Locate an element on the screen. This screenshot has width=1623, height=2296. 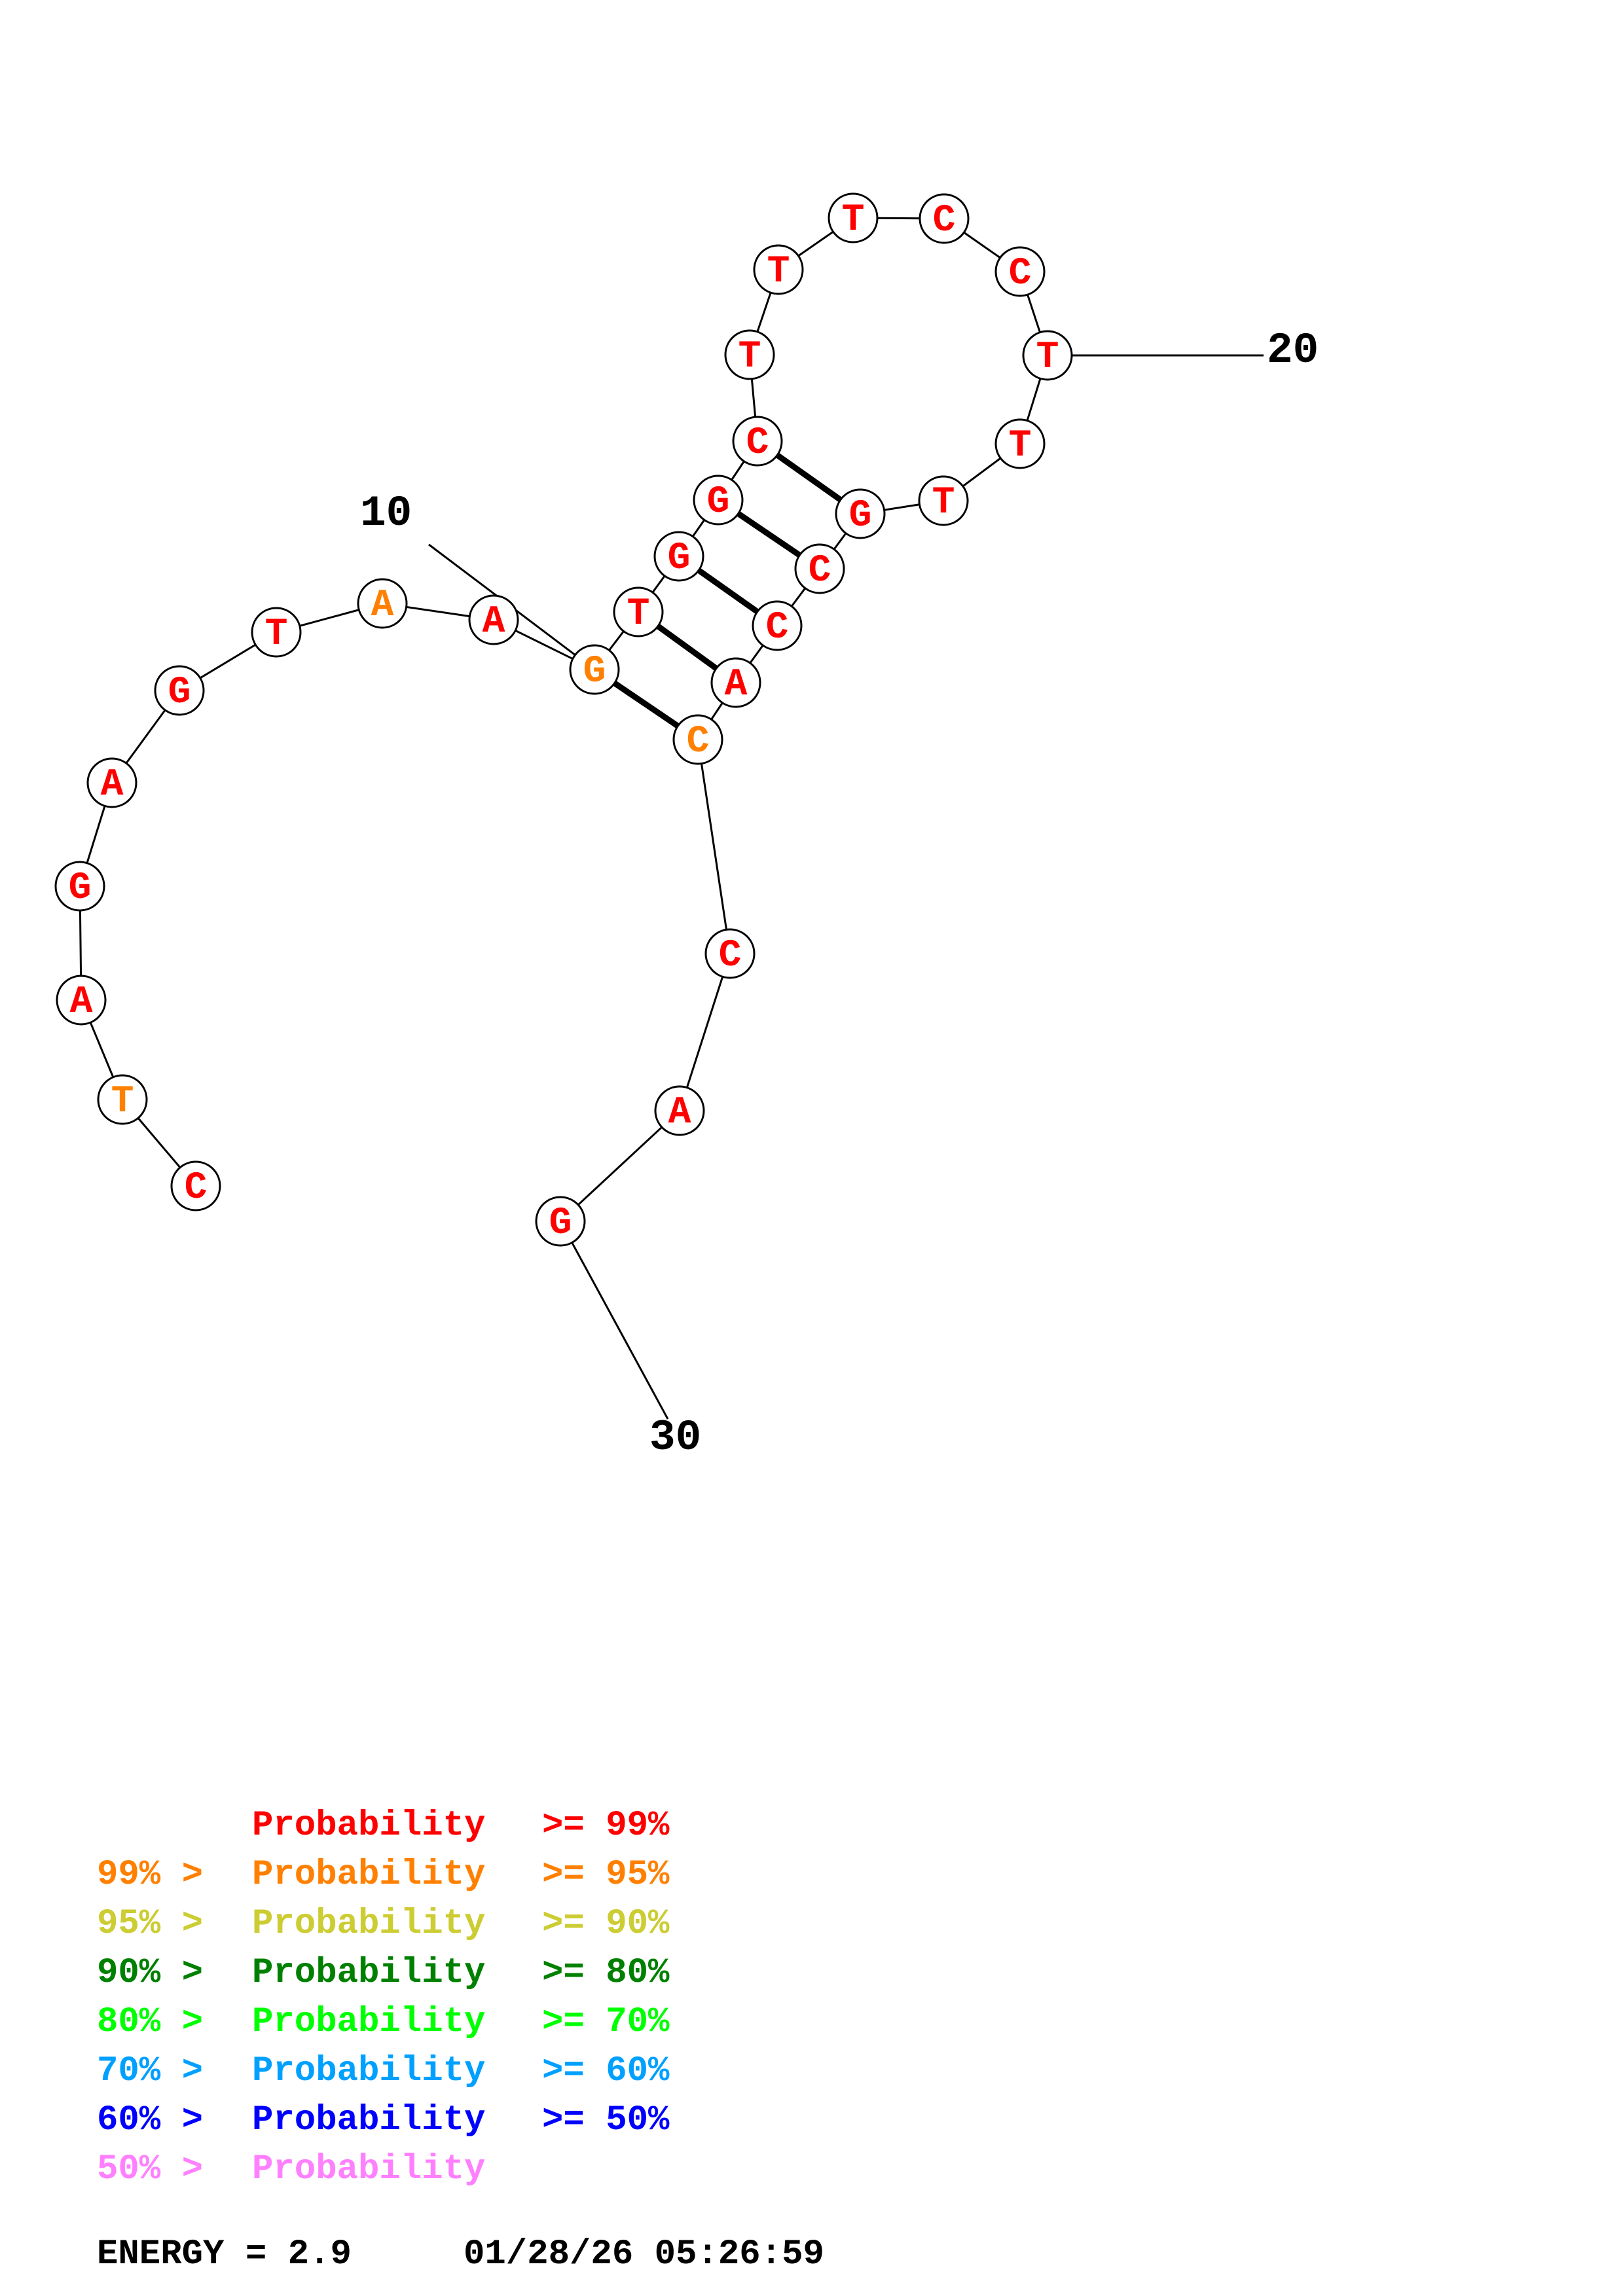
position-label: 20 is located at coordinates (1293, 351).